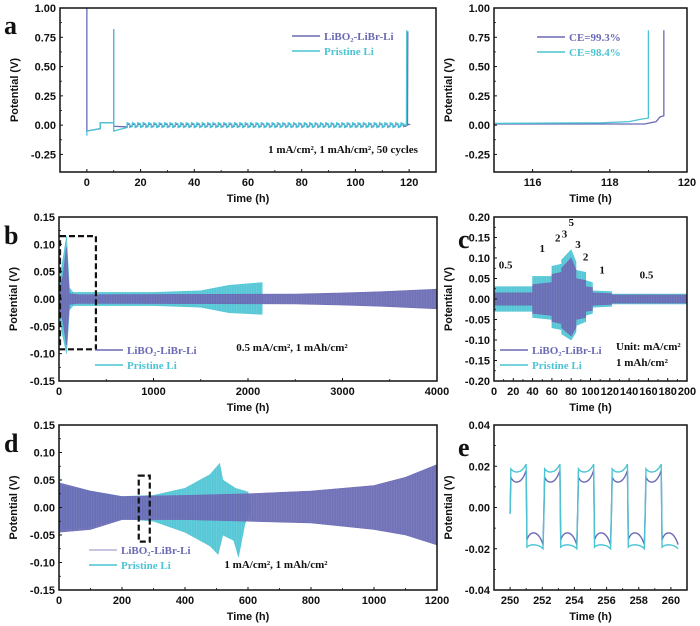 This screenshot has height=626, width=700. Describe the element at coordinates (602, 271) in the screenshot. I see `rate-label: 1` at that location.